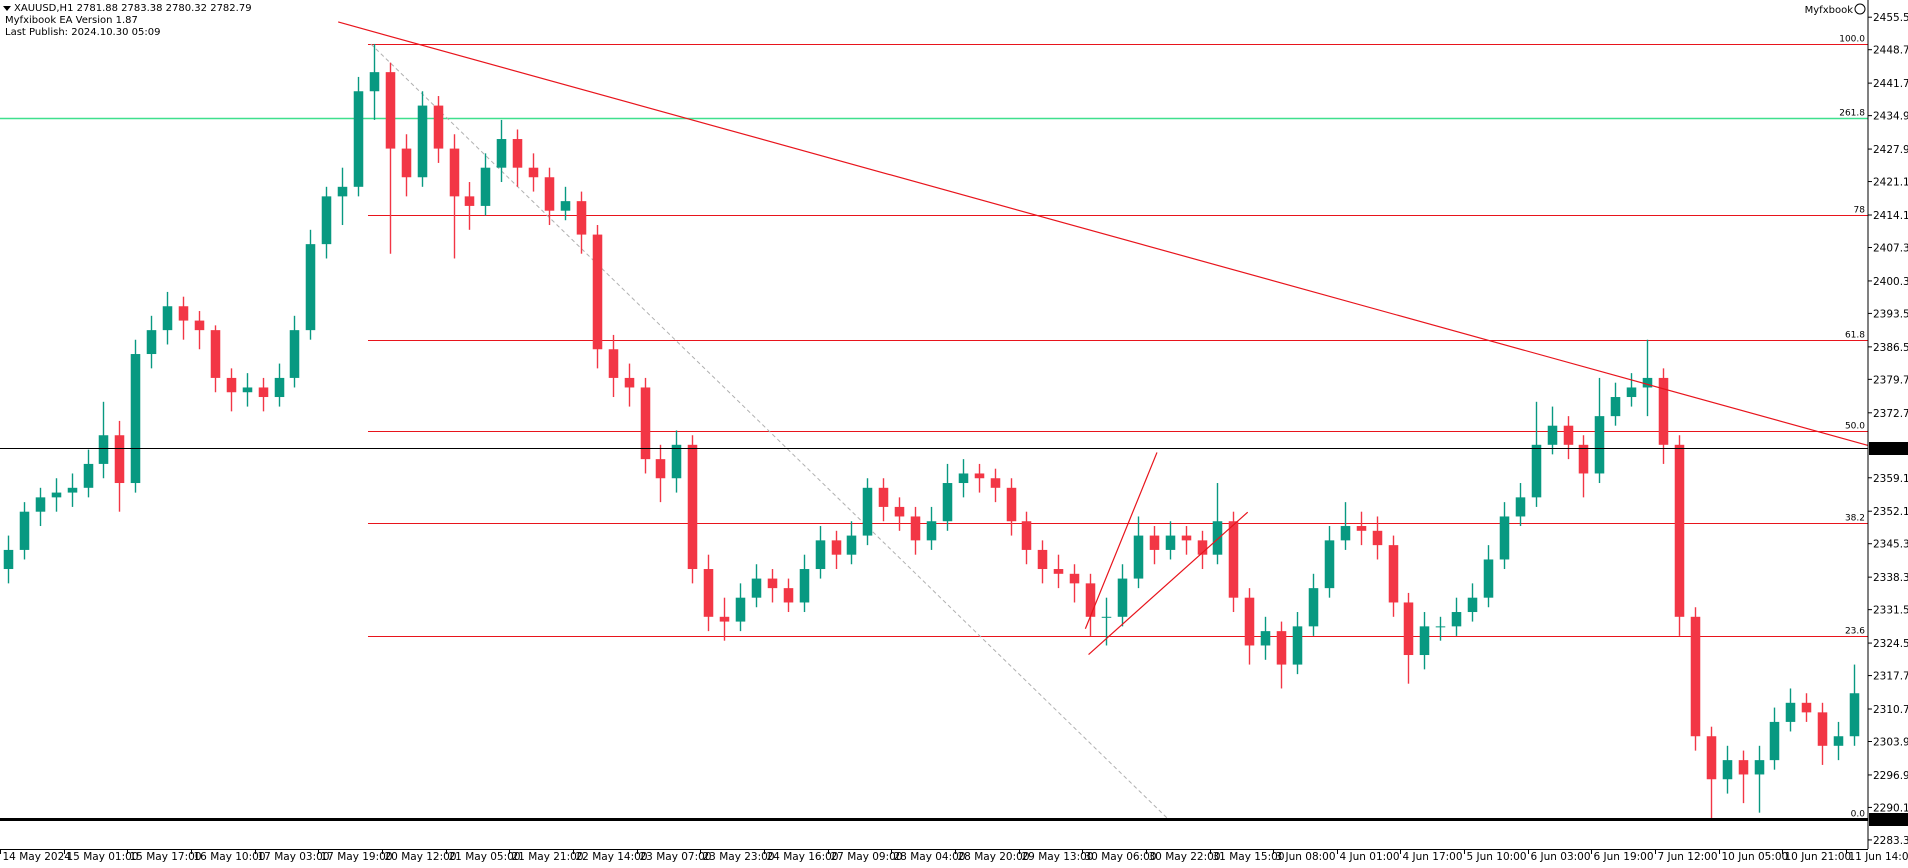 The image size is (1908, 868). Describe the element at coordinates (1890, 150) in the screenshot. I see `y-tick-label: 2427.90` at that location.